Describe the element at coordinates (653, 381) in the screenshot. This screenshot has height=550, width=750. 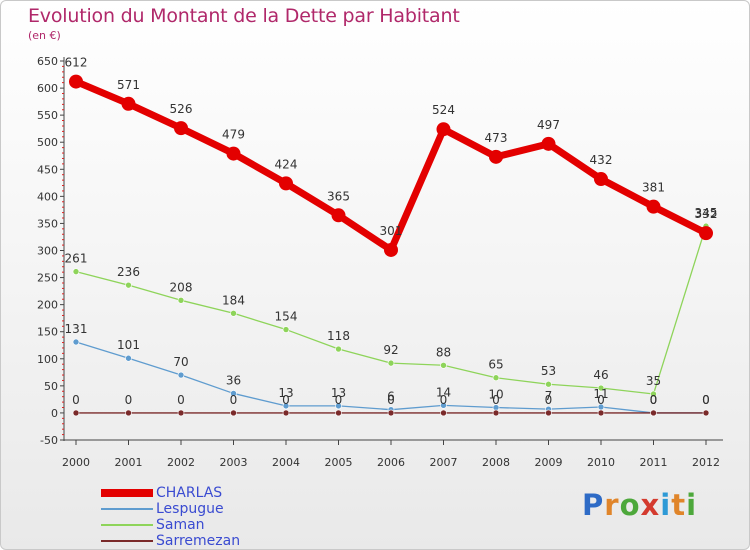
I see `data-label-saman: 35` at that location.